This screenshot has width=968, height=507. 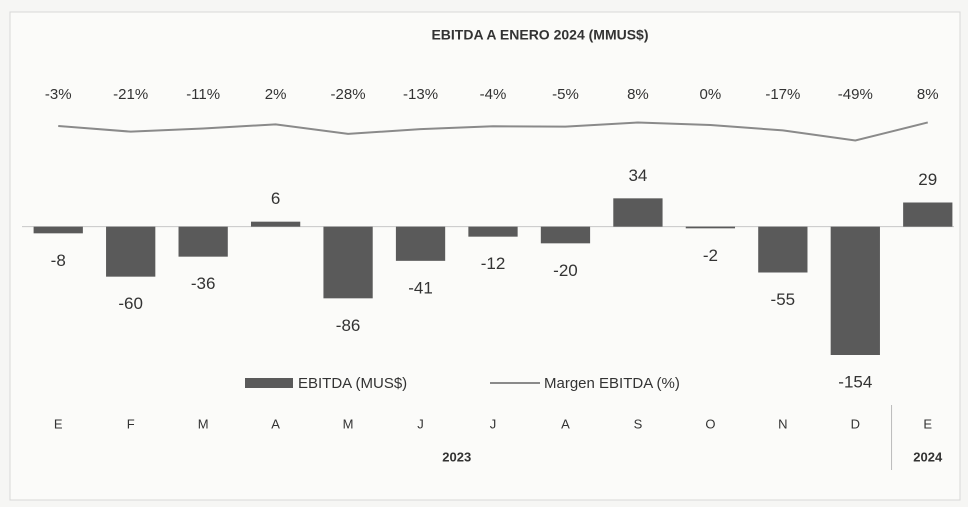 I want to click on margin-label: -11%, so click(x=203, y=94).